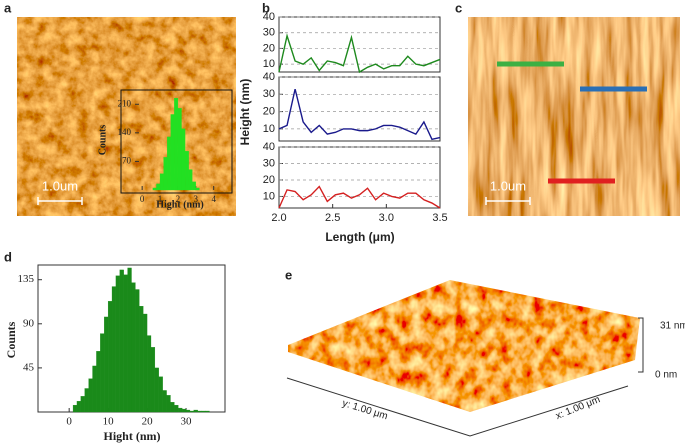 Image resolution: width=685 pixels, height=443 pixels. Describe the element at coordinates (148, 422) in the screenshot. I see `x-tick-label: 20` at that location.